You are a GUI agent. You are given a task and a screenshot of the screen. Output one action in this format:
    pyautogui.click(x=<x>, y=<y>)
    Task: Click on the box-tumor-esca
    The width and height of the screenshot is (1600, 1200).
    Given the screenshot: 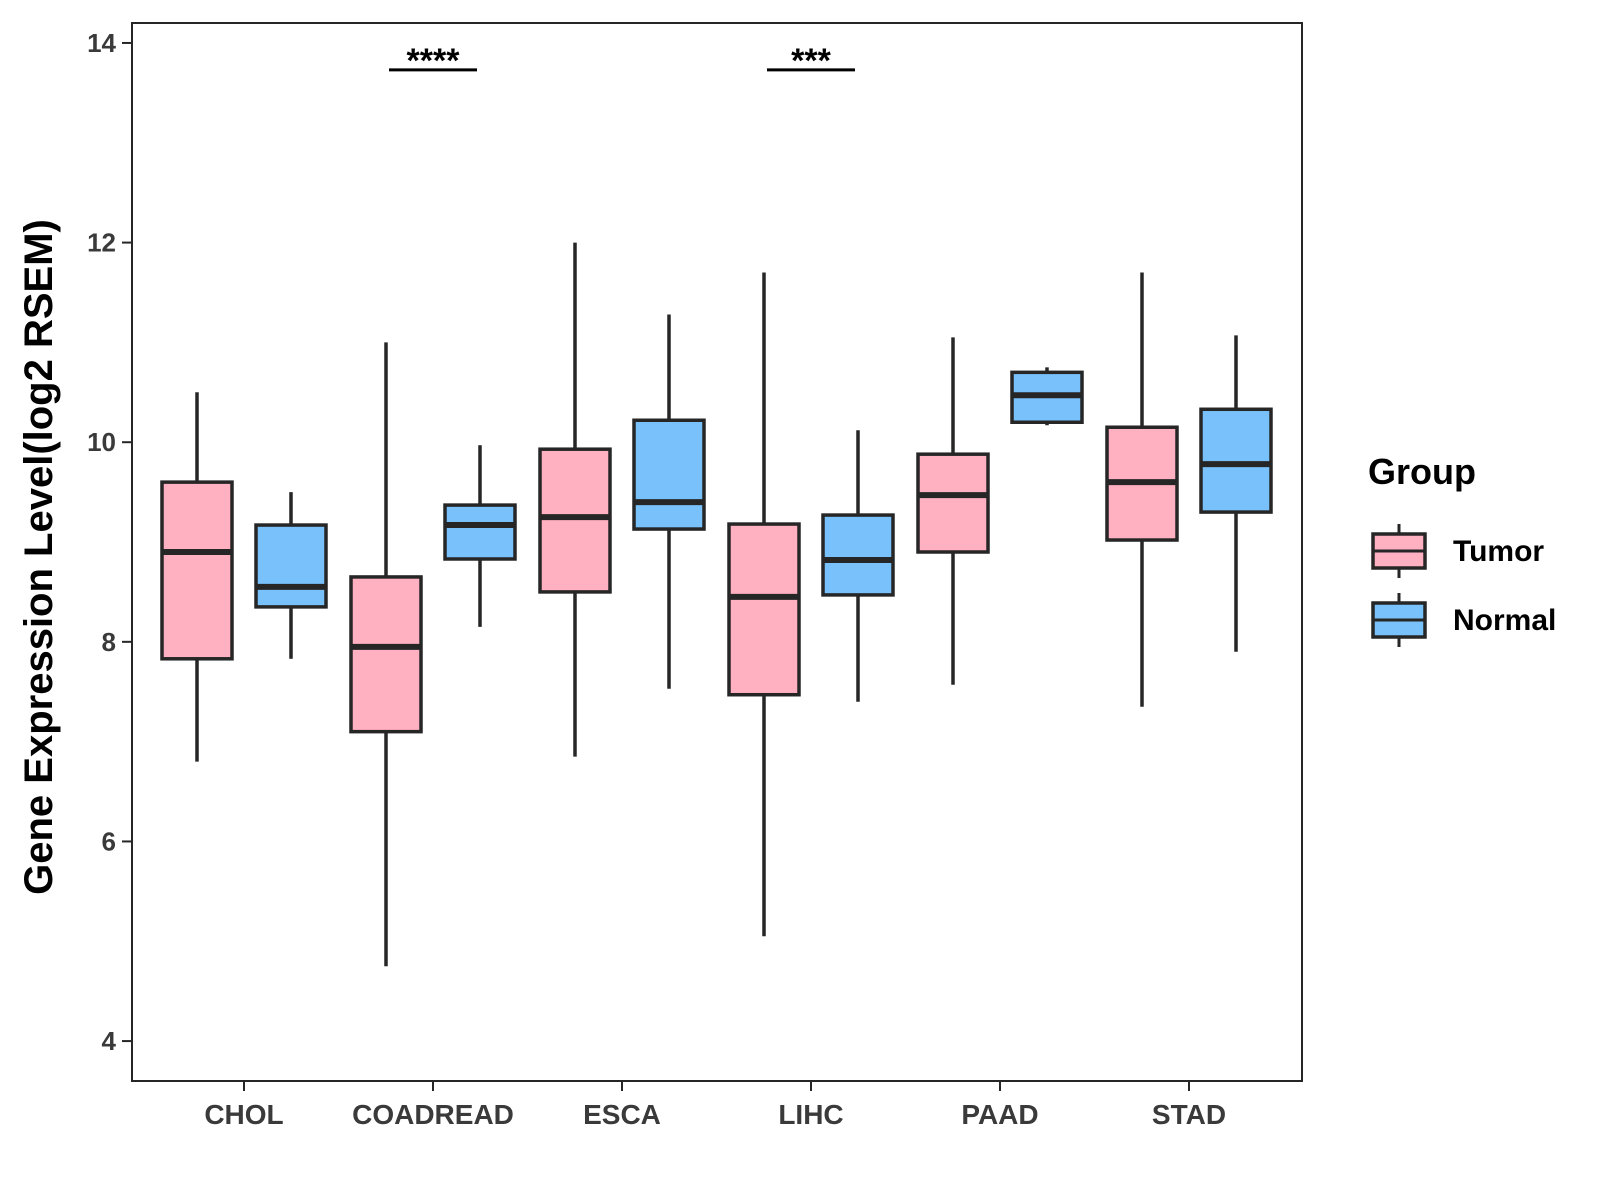 What is the action you would take?
    pyautogui.click(x=575, y=499)
    